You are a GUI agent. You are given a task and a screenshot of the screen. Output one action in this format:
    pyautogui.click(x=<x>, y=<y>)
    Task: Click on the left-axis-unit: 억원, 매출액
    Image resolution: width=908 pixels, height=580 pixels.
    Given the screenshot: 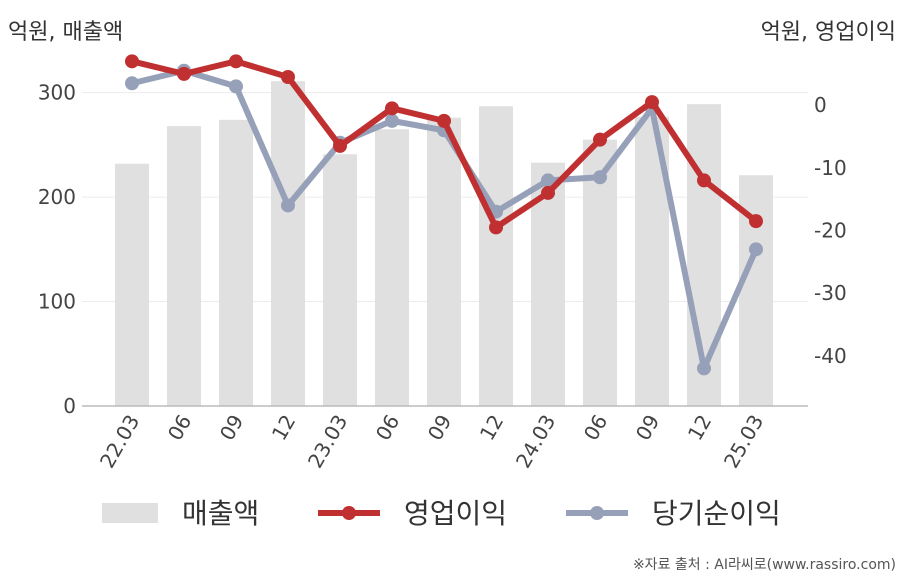 What is the action you would take?
    pyautogui.click(x=66, y=32)
    